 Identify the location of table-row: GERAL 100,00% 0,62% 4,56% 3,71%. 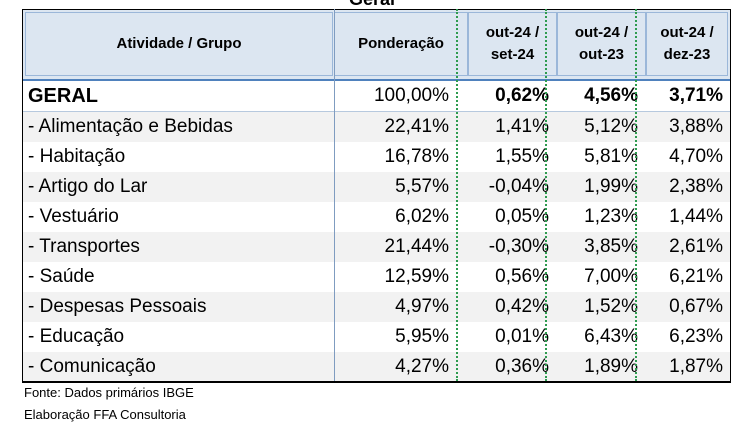
(376, 96).